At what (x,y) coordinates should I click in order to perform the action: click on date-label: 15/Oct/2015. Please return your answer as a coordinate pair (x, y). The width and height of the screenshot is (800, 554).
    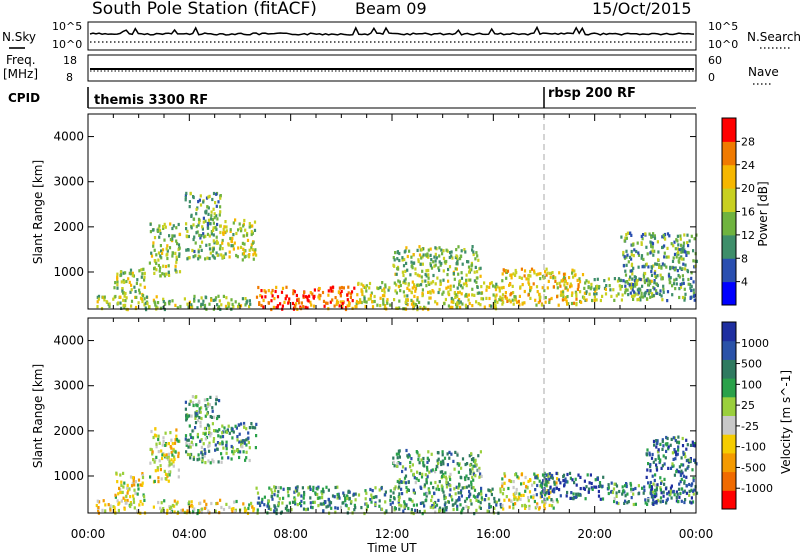
    Looking at the image, I should click on (642, 9).